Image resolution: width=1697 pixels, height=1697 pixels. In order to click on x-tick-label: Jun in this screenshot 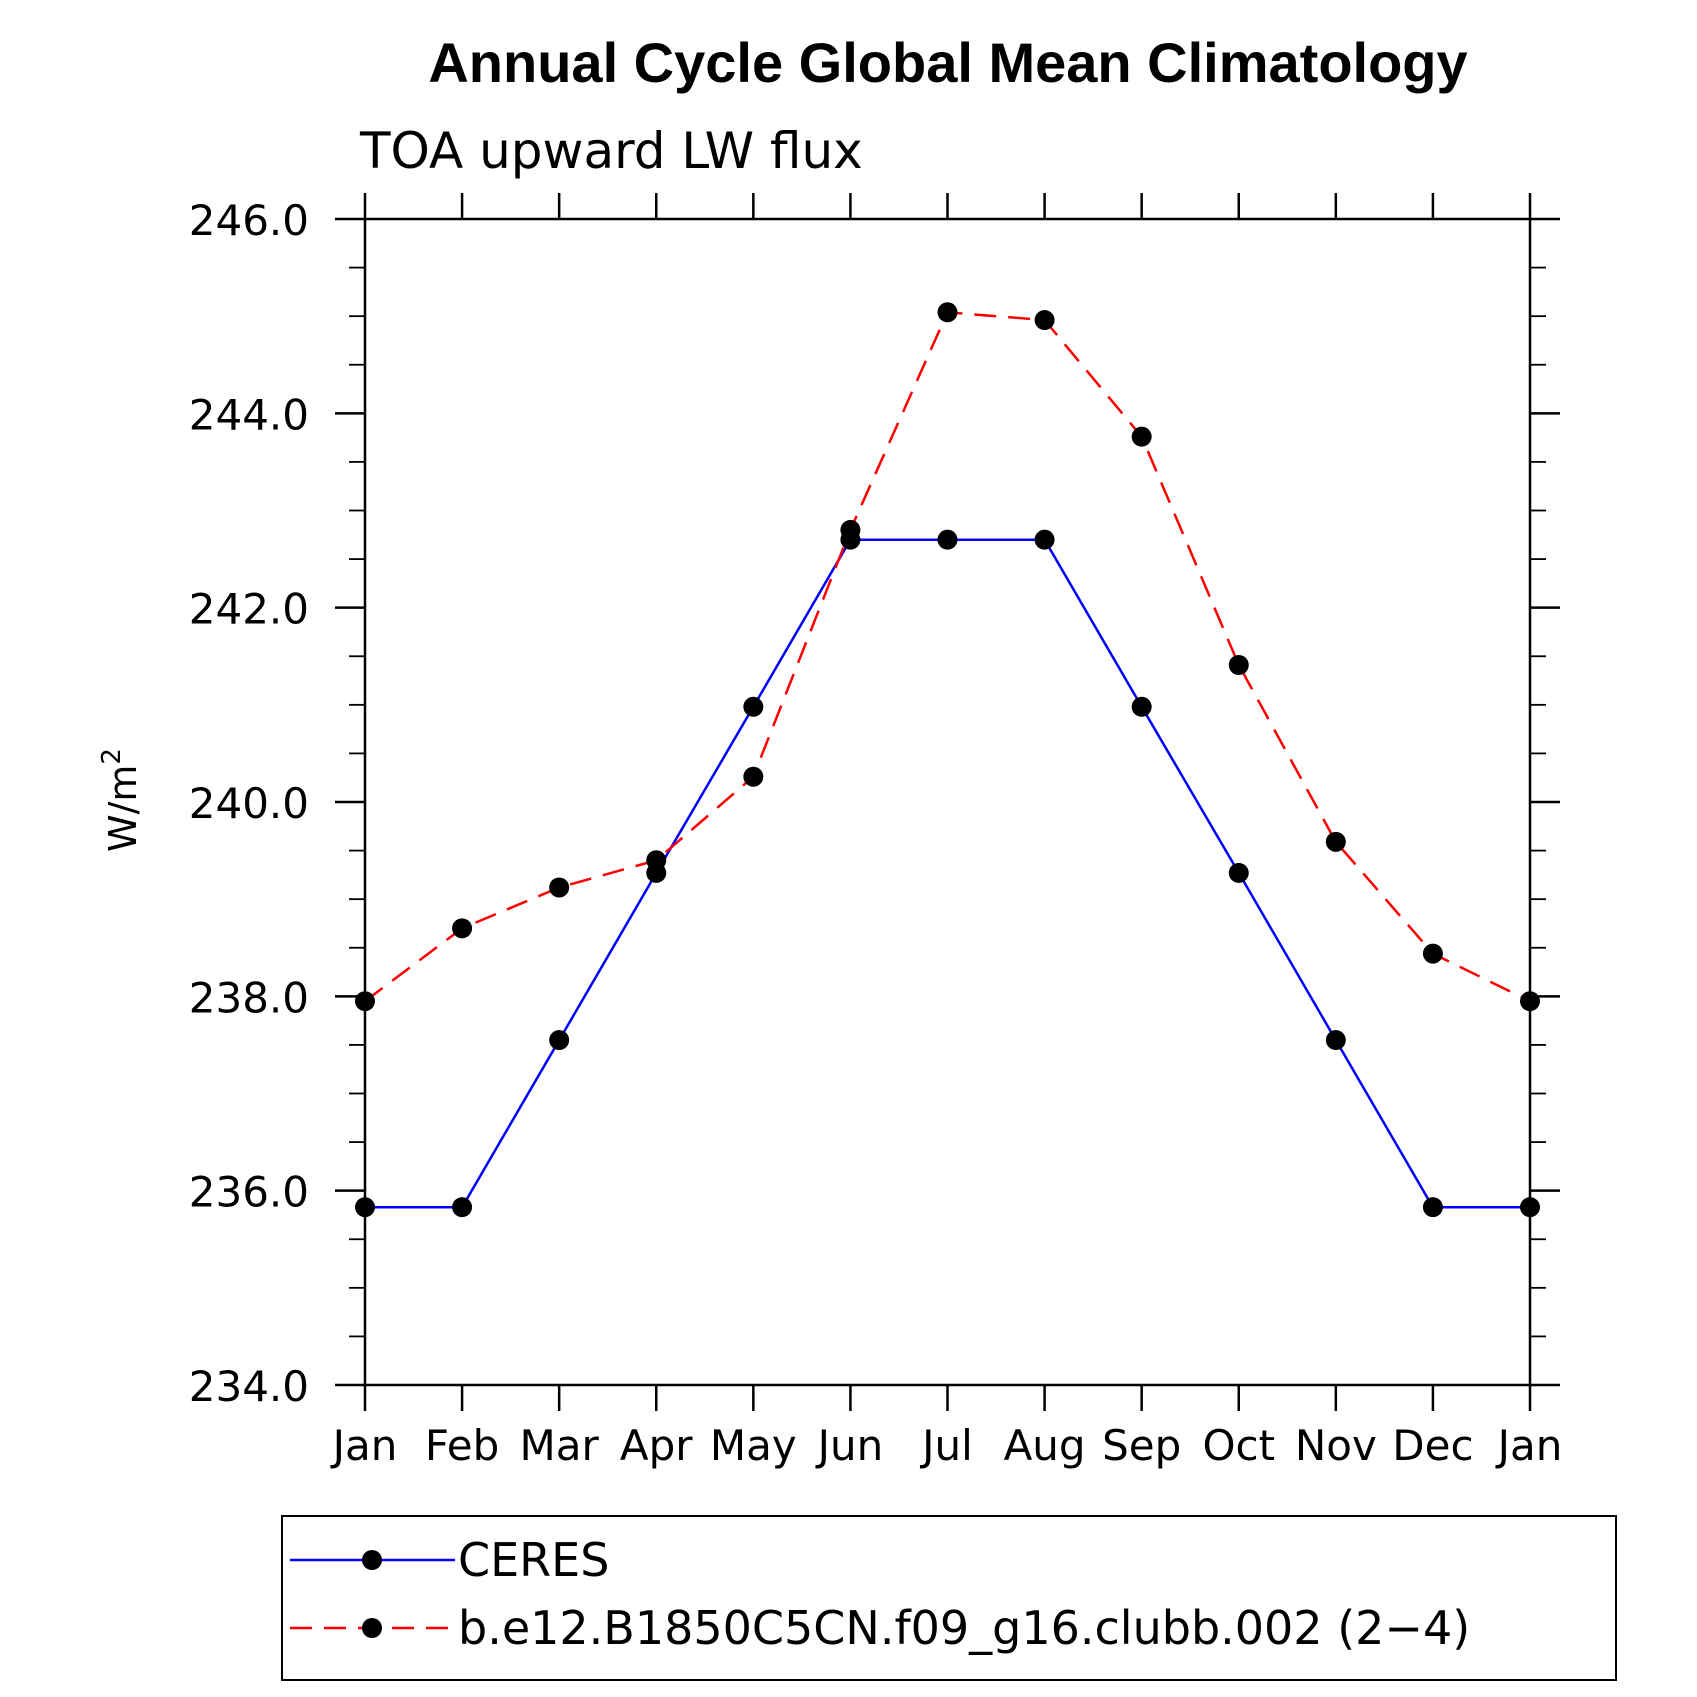, I will do `click(849, 1445)`.